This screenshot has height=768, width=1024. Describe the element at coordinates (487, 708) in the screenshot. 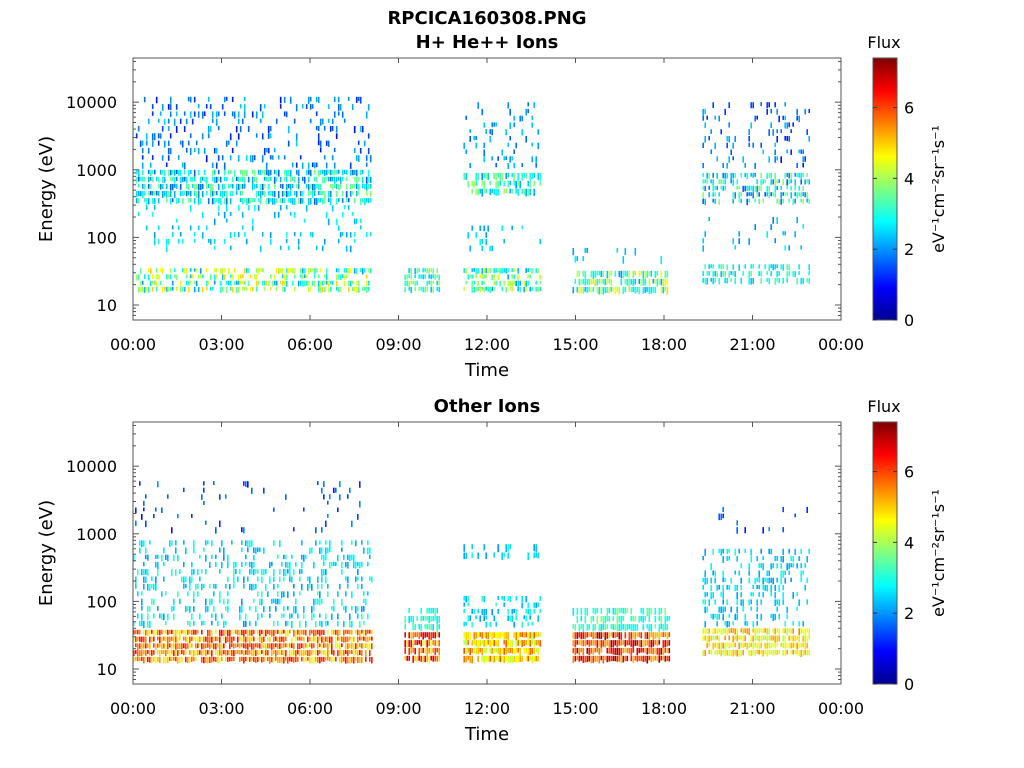

I see `x-tick-label: 12:00` at that location.